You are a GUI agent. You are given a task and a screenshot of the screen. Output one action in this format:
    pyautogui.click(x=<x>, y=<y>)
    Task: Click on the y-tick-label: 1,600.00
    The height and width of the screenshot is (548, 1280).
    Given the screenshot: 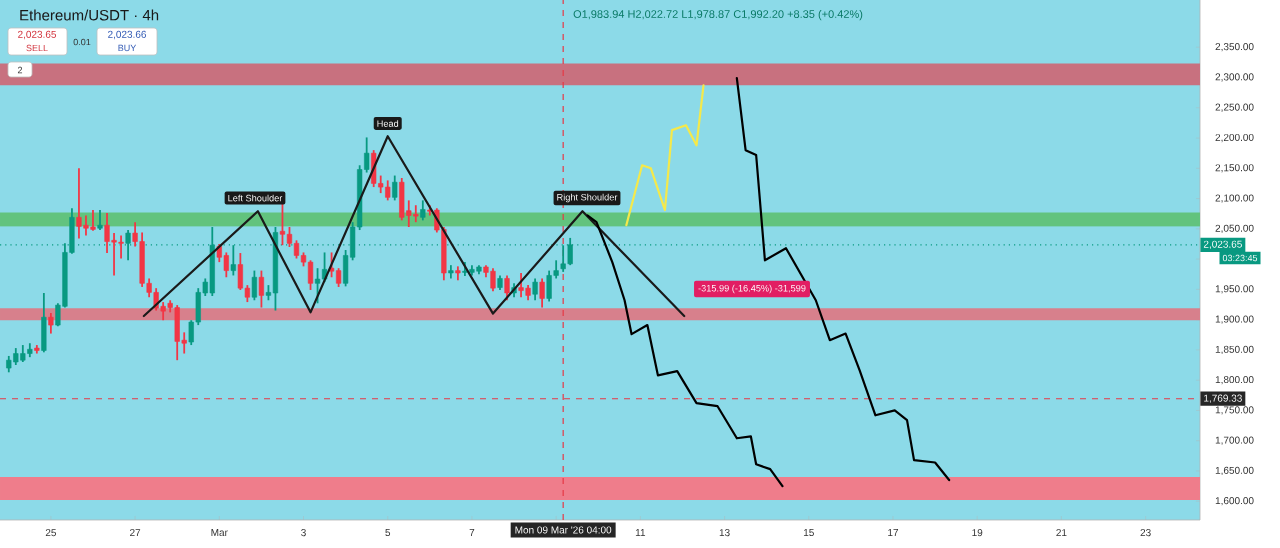 What is the action you would take?
    pyautogui.click(x=1234, y=501)
    